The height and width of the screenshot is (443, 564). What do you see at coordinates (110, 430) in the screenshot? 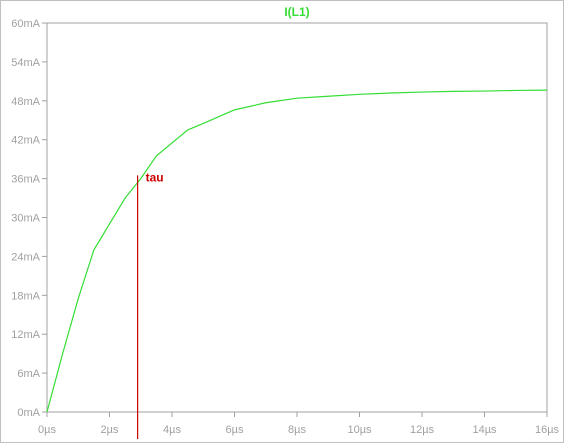
I see `x-tick-label: 2µs` at bounding box center [110, 430].